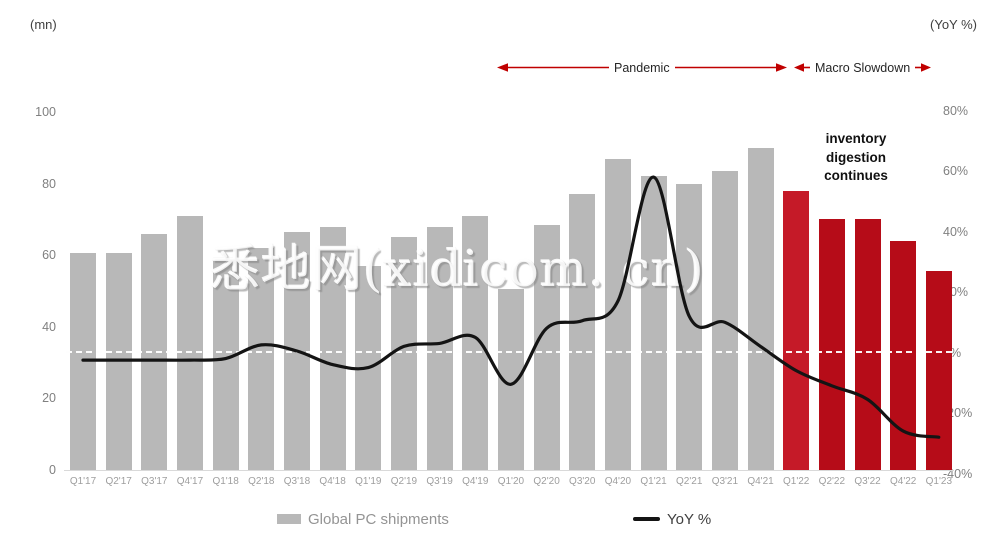 This screenshot has width=994, height=543. Describe the element at coordinates (617, 314) in the screenshot. I see `shipments-bar-Q4'20` at that location.